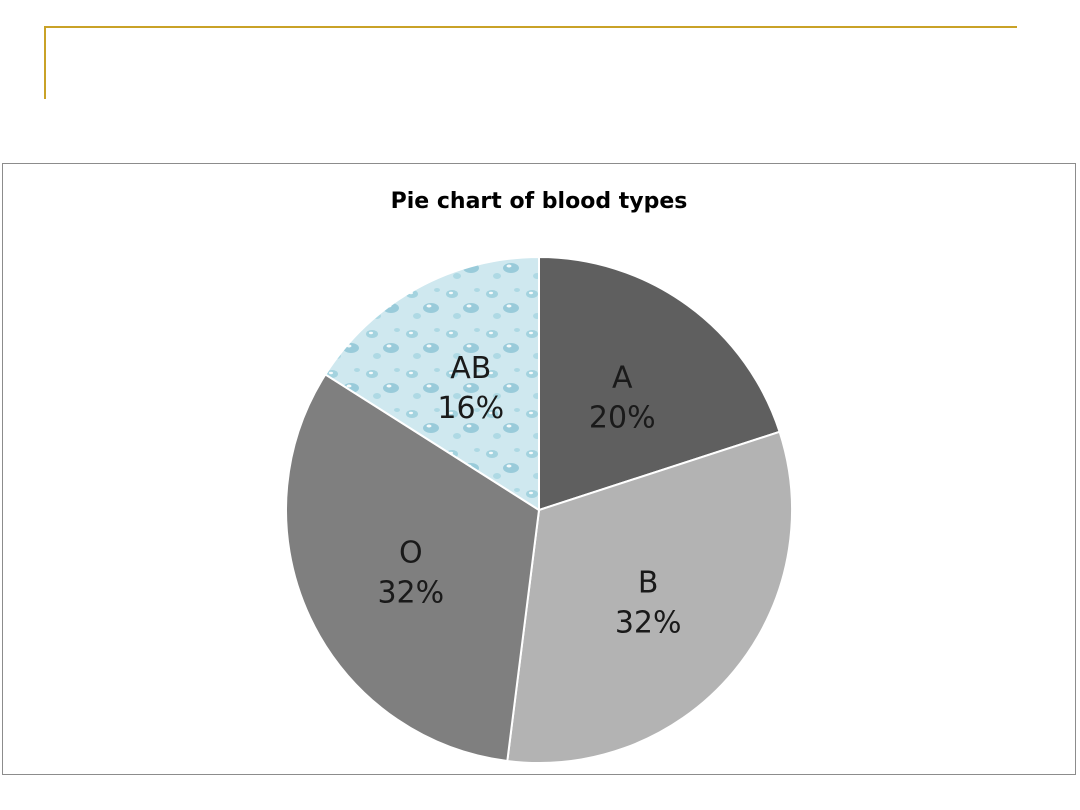  I want to click on pie-labels: A 20% B 32% O 32% AB 16%, so click(529, 495).